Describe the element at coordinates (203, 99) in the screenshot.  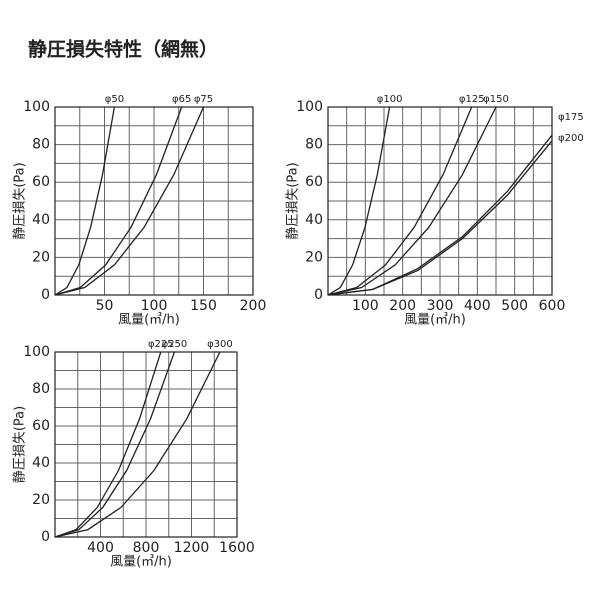
I see `series-label: φ75` at that location.